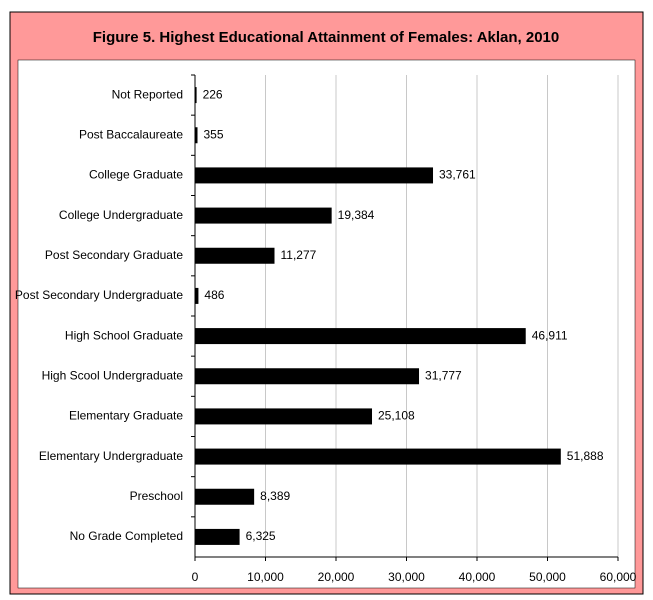 Image resolution: width=653 pixels, height=600 pixels. What do you see at coordinates (213, 94) in the screenshot?
I see `value-label: 226` at bounding box center [213, 94].